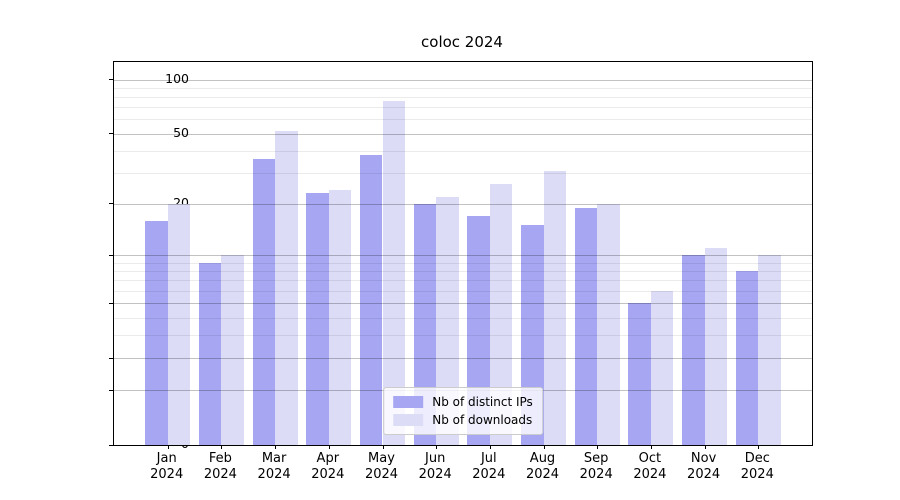 The width and height of the screenshot is (900, 500). Describe the element at coordinates (555, 307) in the screenshot. I see `bar-downloads-aug` at that location.